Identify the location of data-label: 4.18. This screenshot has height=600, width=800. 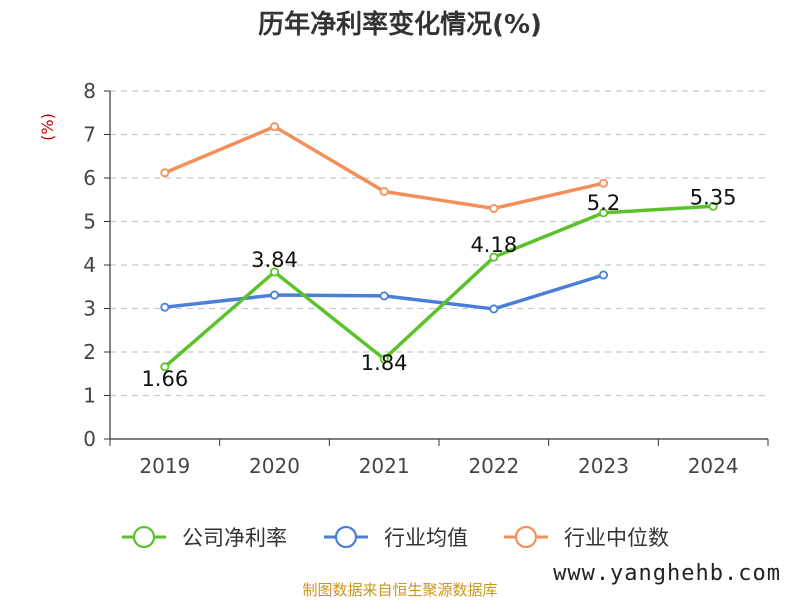
(493, 245).